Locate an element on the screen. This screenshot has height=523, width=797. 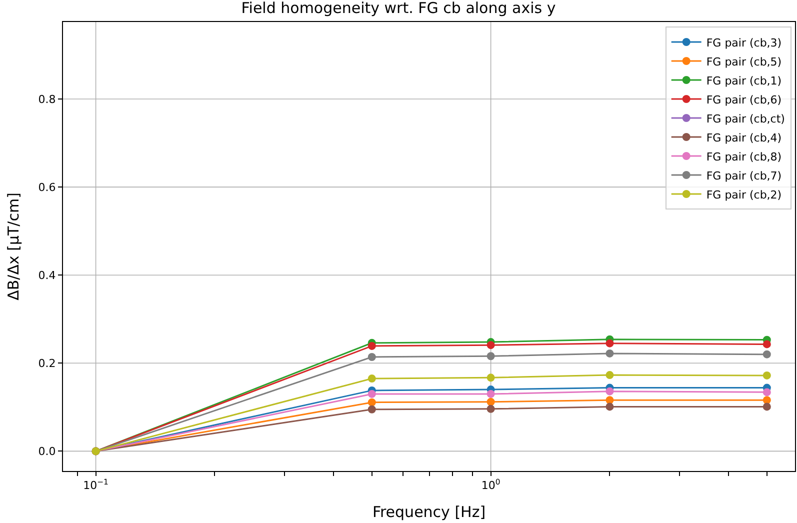
y-axis-title: ΔB/Δx [μT/cm] is located at coordinates (13, 246).